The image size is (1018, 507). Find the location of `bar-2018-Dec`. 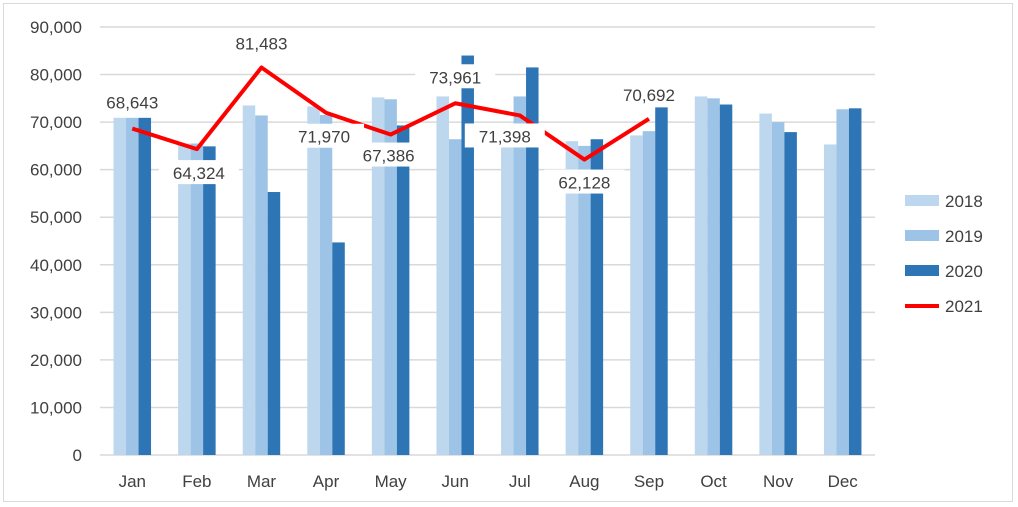

bar-2018-Dec is located at coordinates (830, 299).